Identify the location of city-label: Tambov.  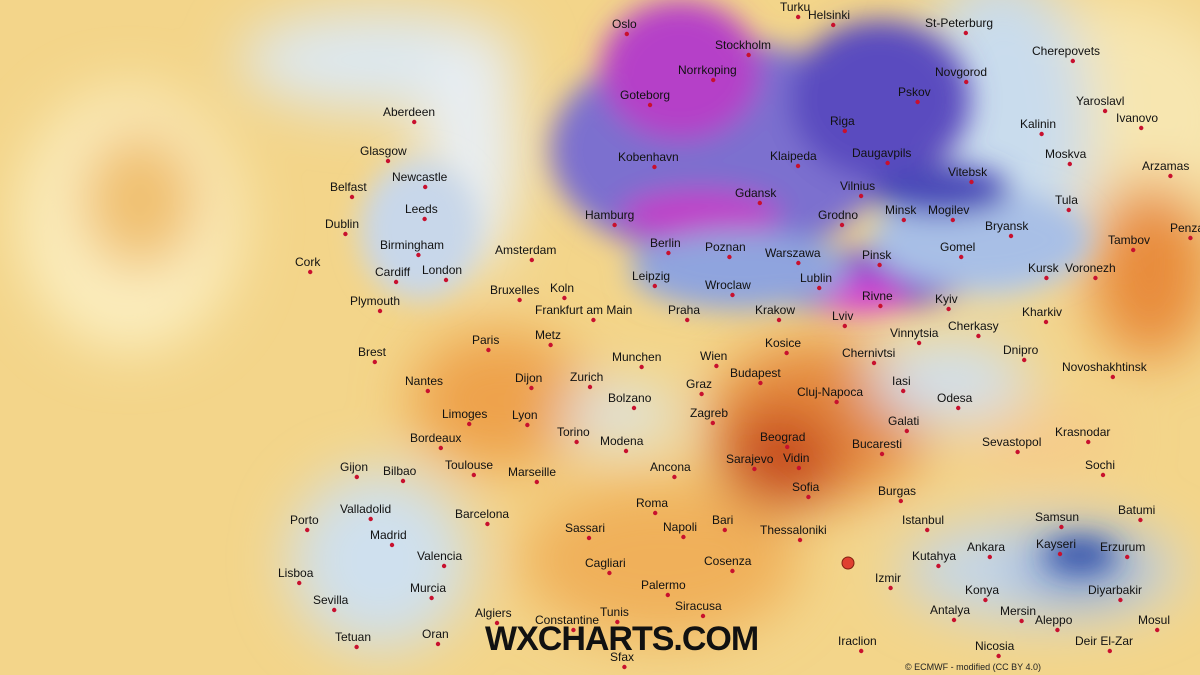
(1129, 240).